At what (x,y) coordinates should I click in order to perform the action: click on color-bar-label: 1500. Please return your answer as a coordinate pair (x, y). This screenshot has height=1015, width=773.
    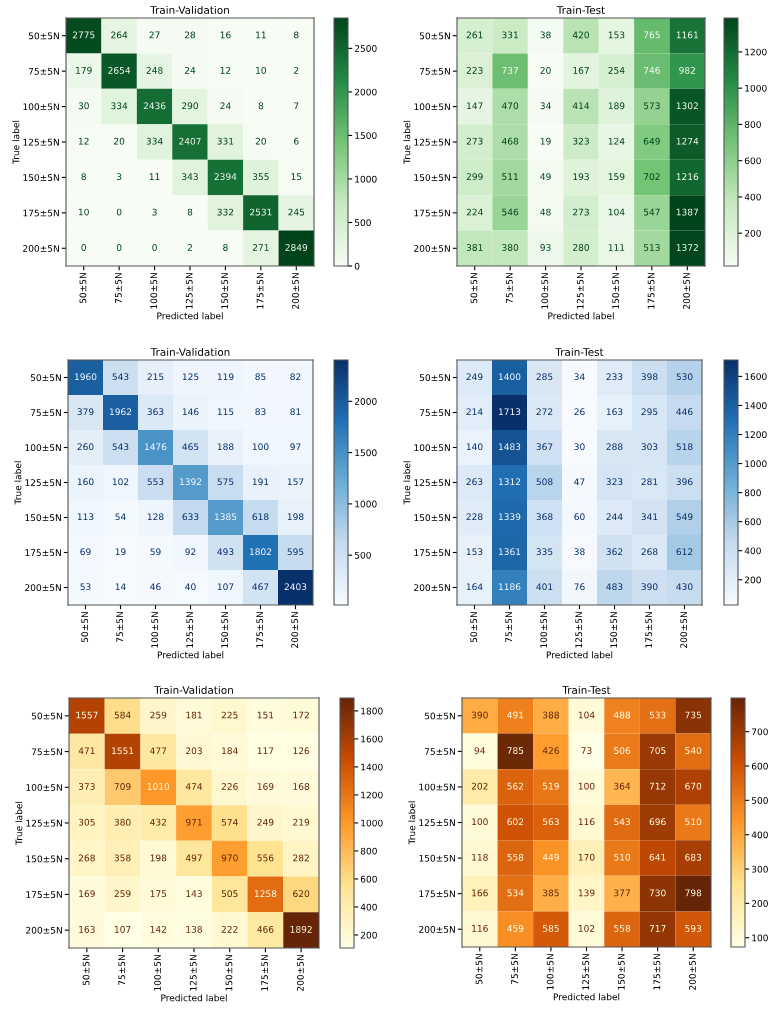
    Looking at the image, I should click on (366, 135).